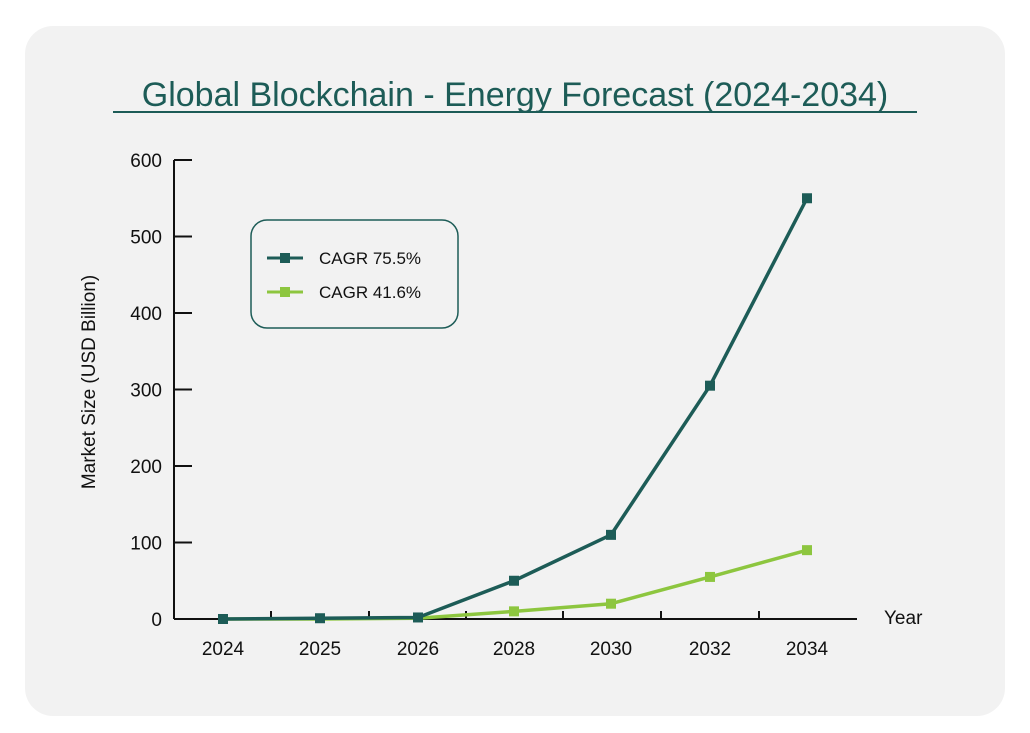 This screenshot has width=1030, height=733. What do you see at coordinates (418, 649) in the screenshot?
I see `x-tick-label: 2026` at bounding box center [418, 649].